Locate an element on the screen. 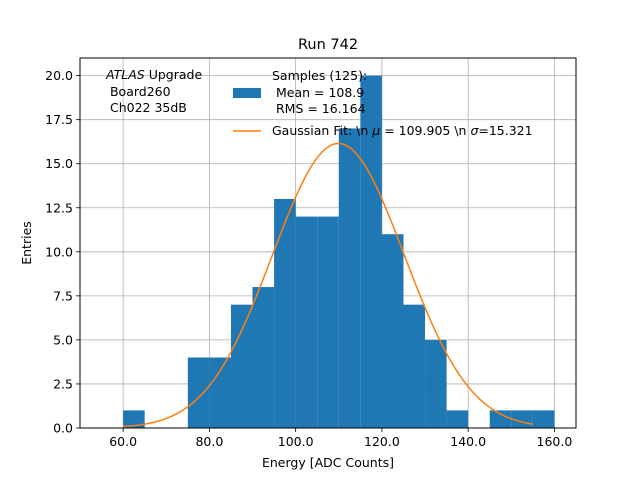 The height and width of the screenshot is (480, 640). legend-histogram-swatch is located at coordinates (247, 93).